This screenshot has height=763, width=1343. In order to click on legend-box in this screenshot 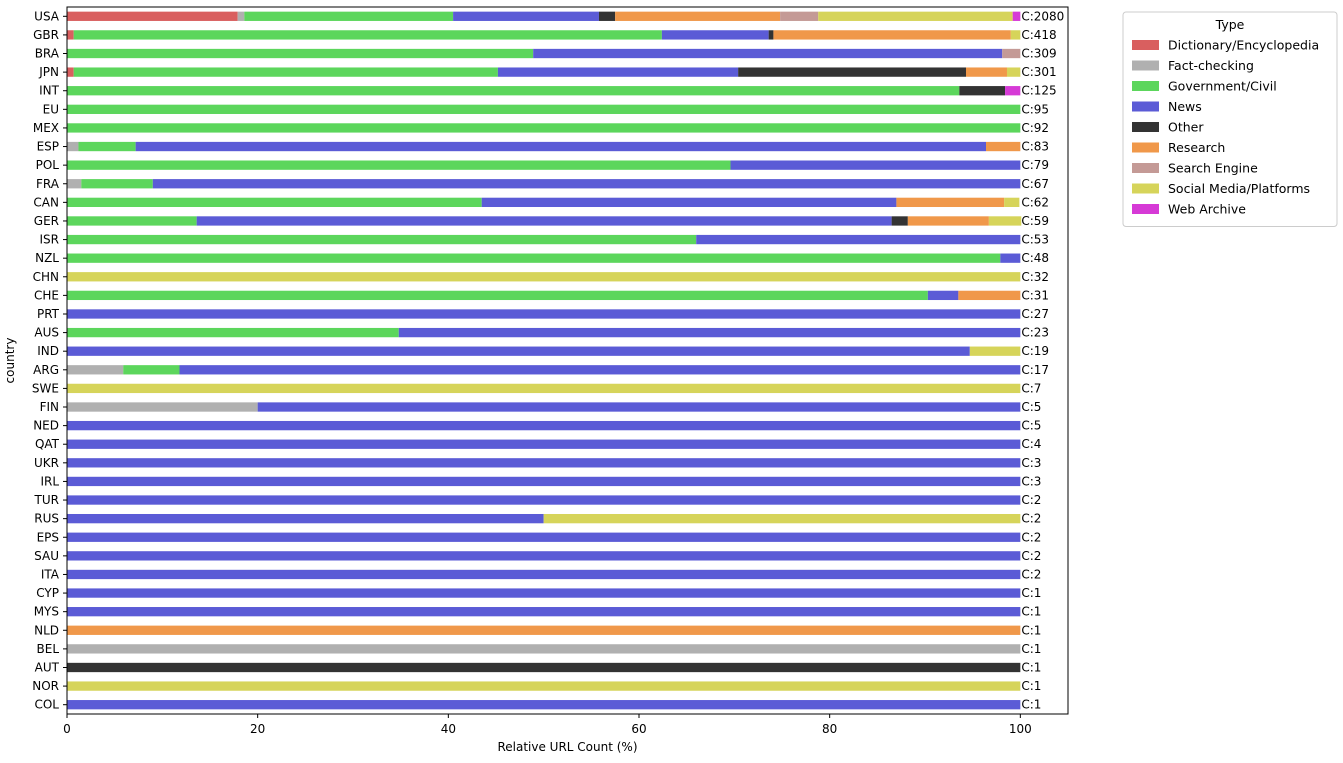, I will do `click(1230, 119)`.